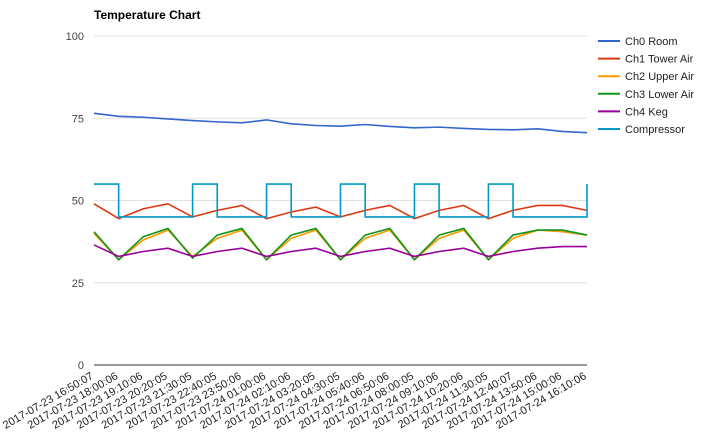 Image resolution: width=706 pixels, height=442 pixels. I want to click on series-line-ch3-lower-air, so click(340, 244).